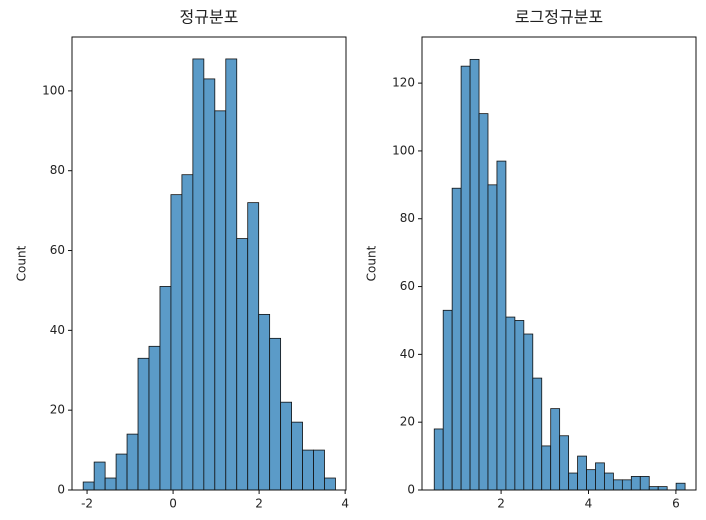 The width and height of the screenshot is (706, 520). I want to click on x-tick-label: -2, so click(87, 504).